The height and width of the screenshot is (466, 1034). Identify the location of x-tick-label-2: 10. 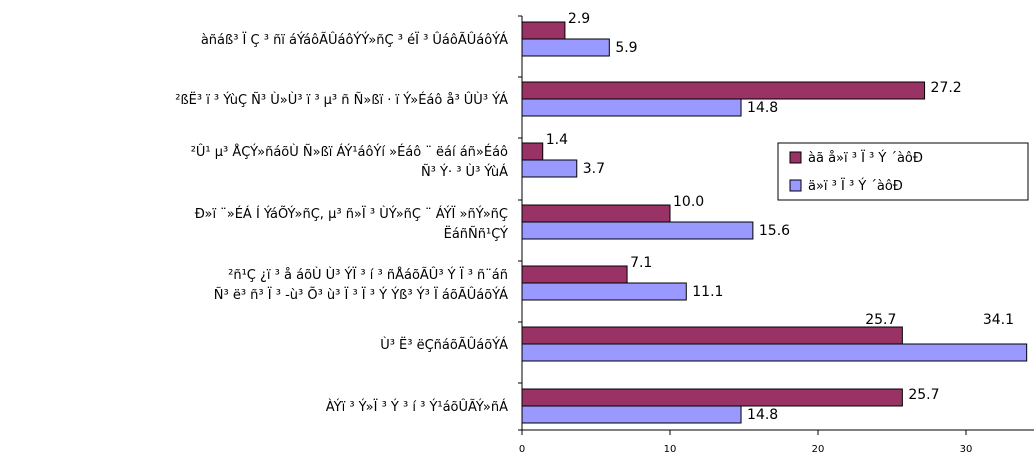
(670, 449).